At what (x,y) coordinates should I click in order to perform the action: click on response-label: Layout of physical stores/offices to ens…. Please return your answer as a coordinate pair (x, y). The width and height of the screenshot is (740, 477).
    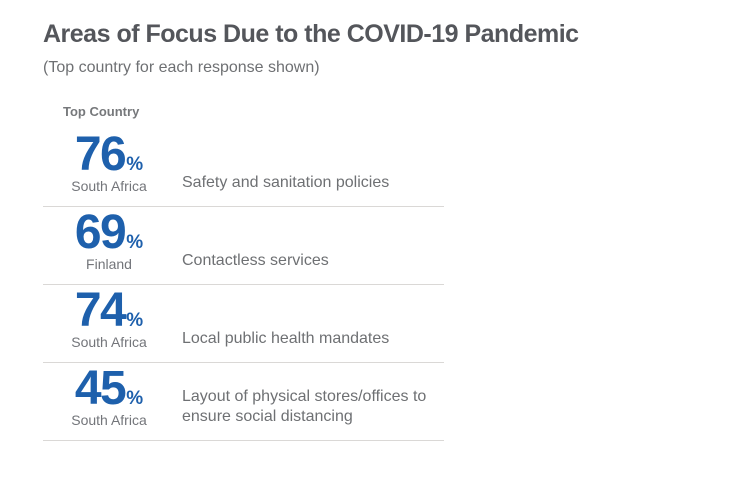
    Looking at the image, I should click on (304, 407).